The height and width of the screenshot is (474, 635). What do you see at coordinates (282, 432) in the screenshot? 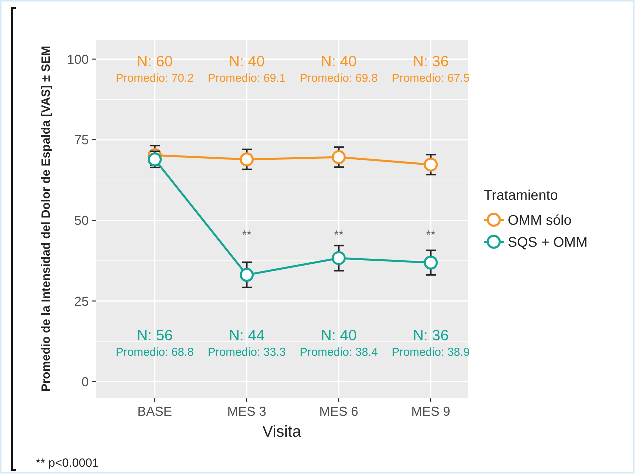
I see `x-axis-title: Visita` at bounding box center [282, 432].